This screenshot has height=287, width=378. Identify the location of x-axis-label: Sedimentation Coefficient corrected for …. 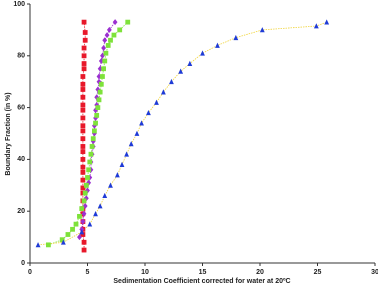
(201, 281).